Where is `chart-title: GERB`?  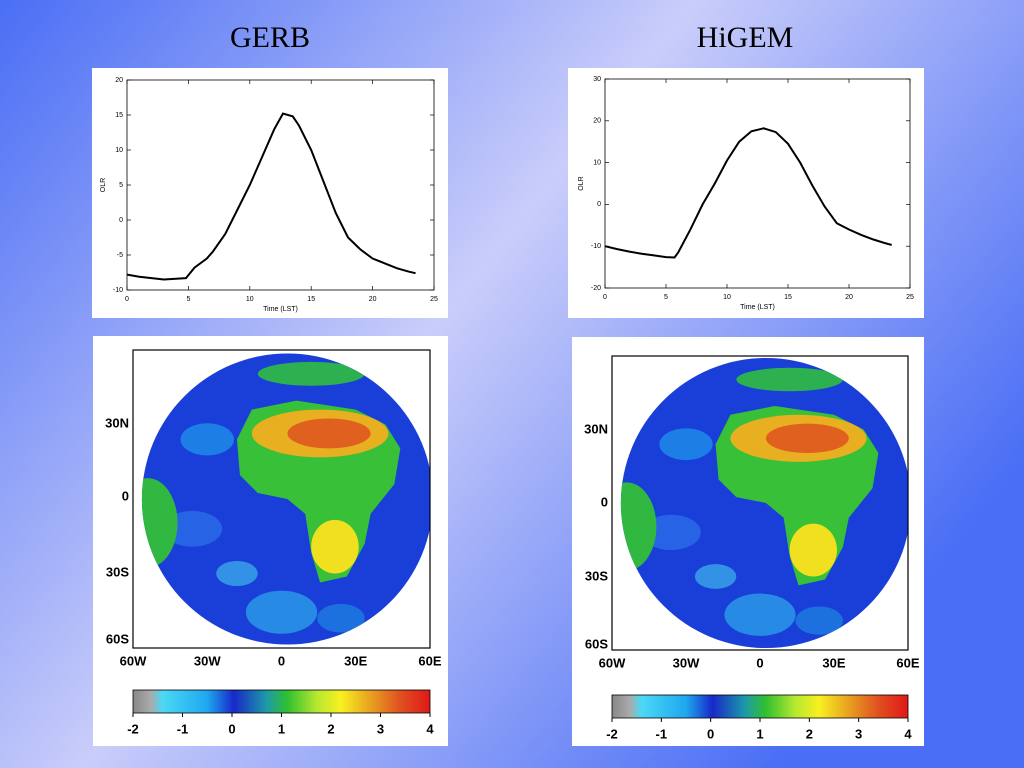
chart-title: GERB is located at coordinates (270, 37).